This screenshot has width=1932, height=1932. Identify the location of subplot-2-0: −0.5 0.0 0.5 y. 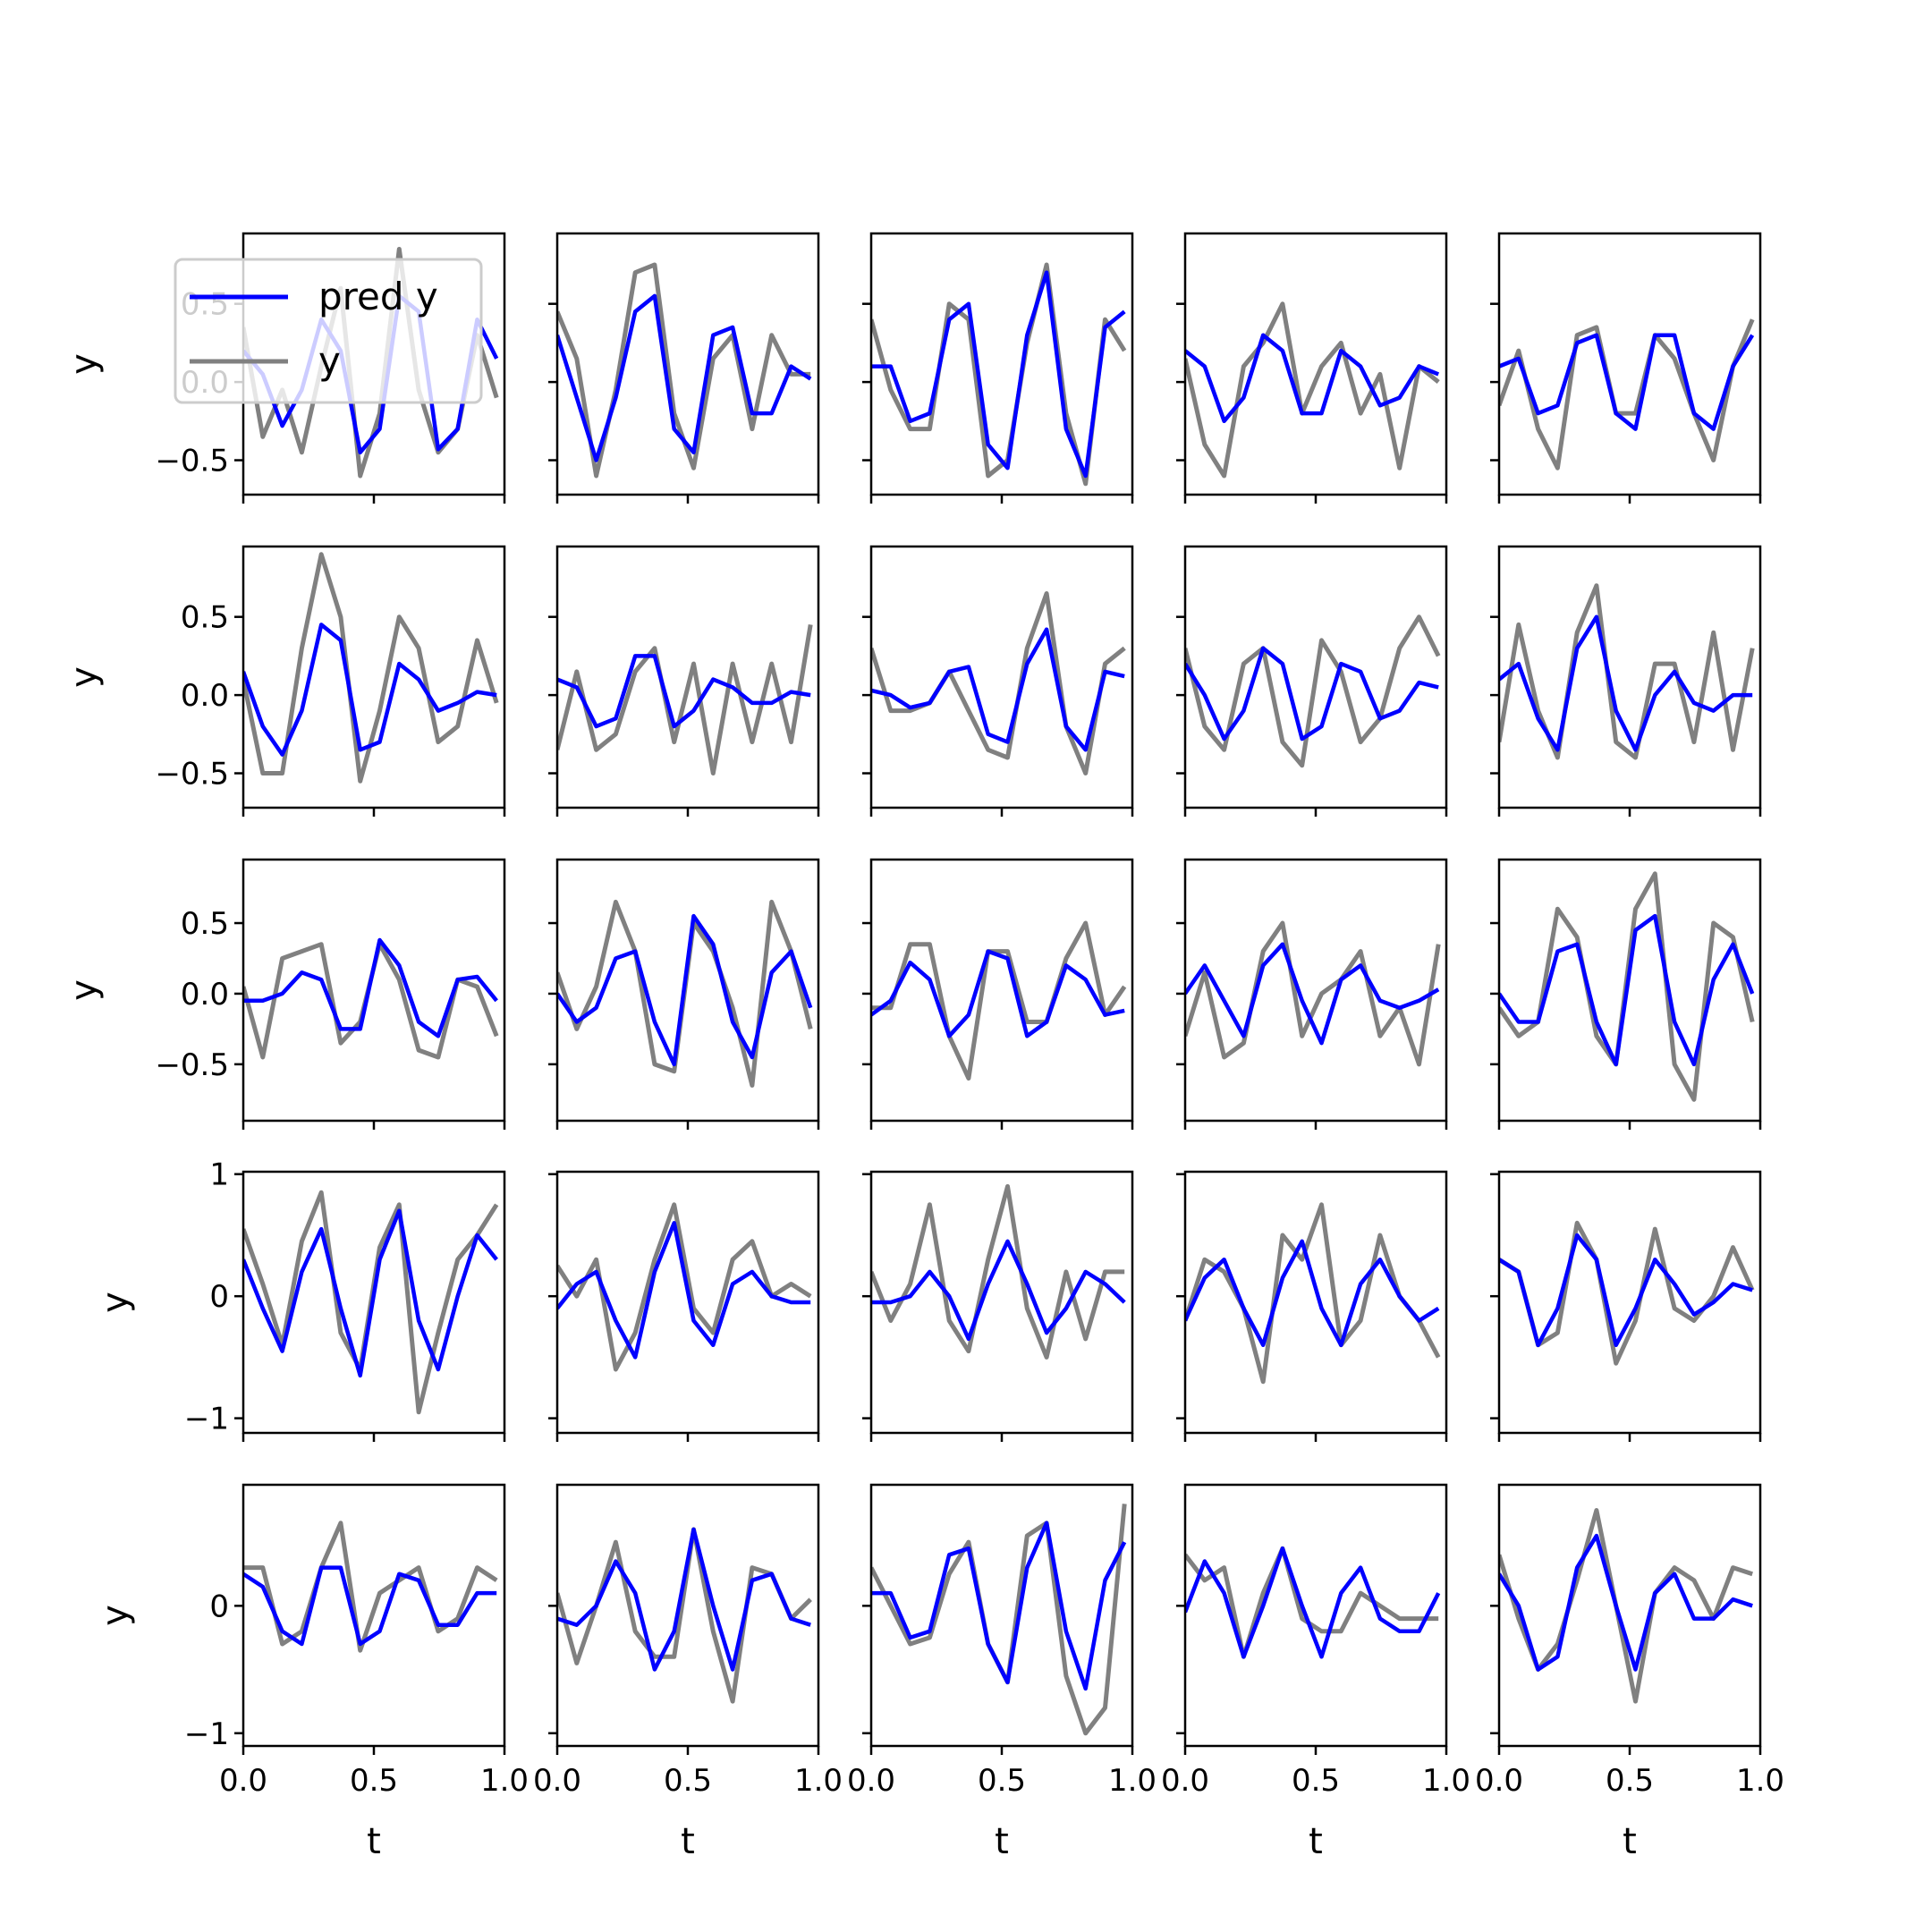
(285, 994).